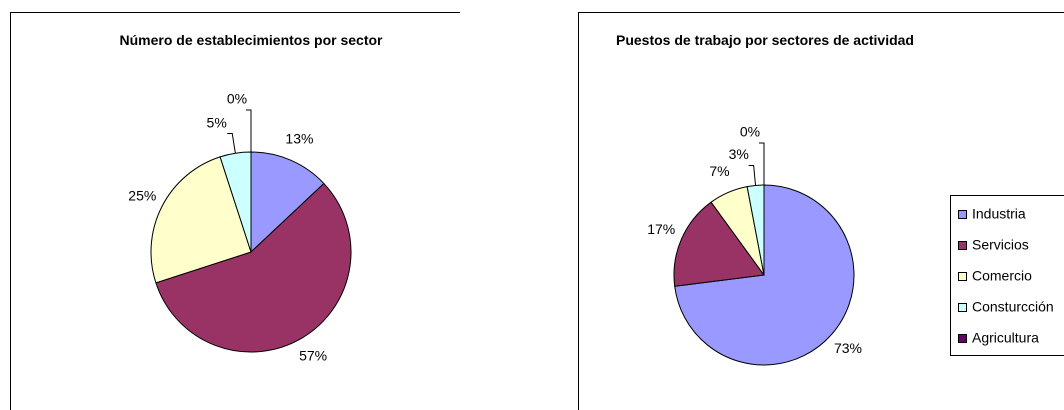 The width and height of the screenshot is (1064, 410). I want to click on legend-label: Comercio, so click(1002, 276).